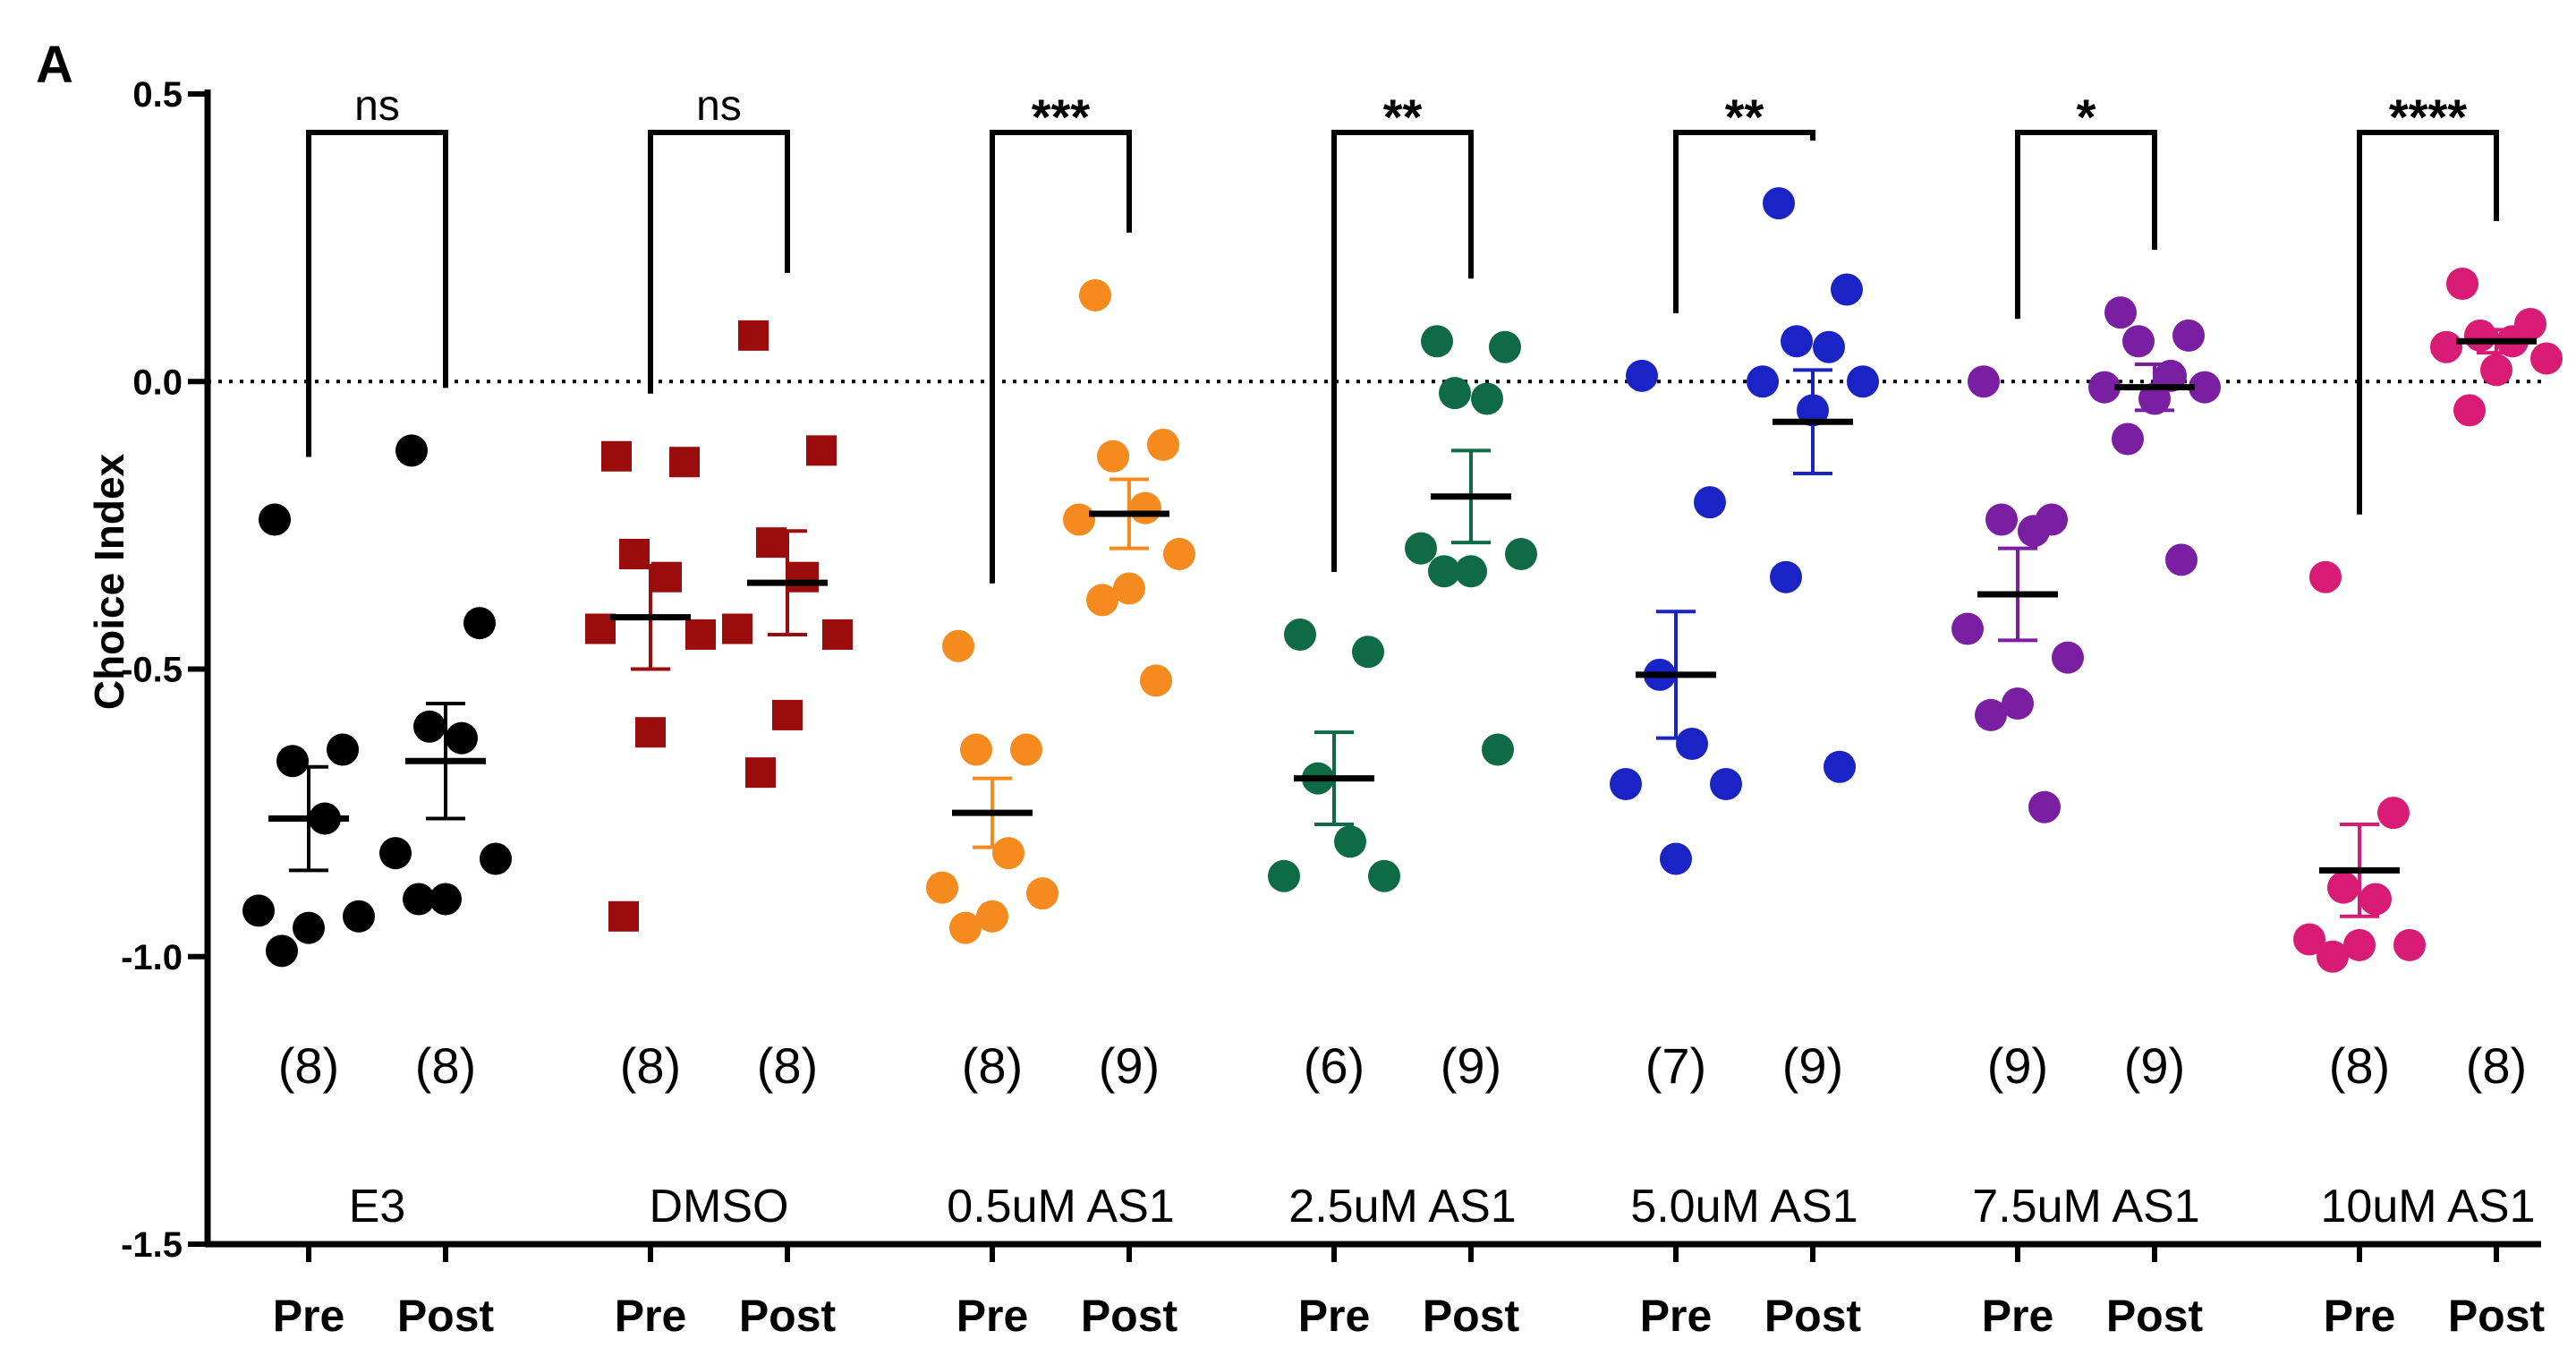 Image resolution: width=2576 pixels, height=1365 pixels. Describe the element at coordinates (54, 65) in the screenshot. I see `panel-letter: A` at that location.